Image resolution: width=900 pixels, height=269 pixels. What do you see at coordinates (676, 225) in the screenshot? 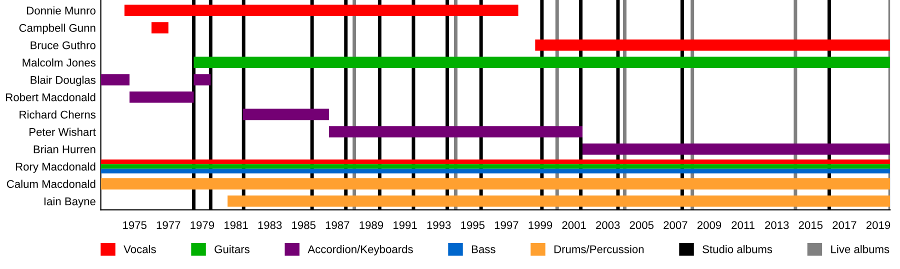
I see `x-tick-label: 2007` at bounding box center [676, 225].